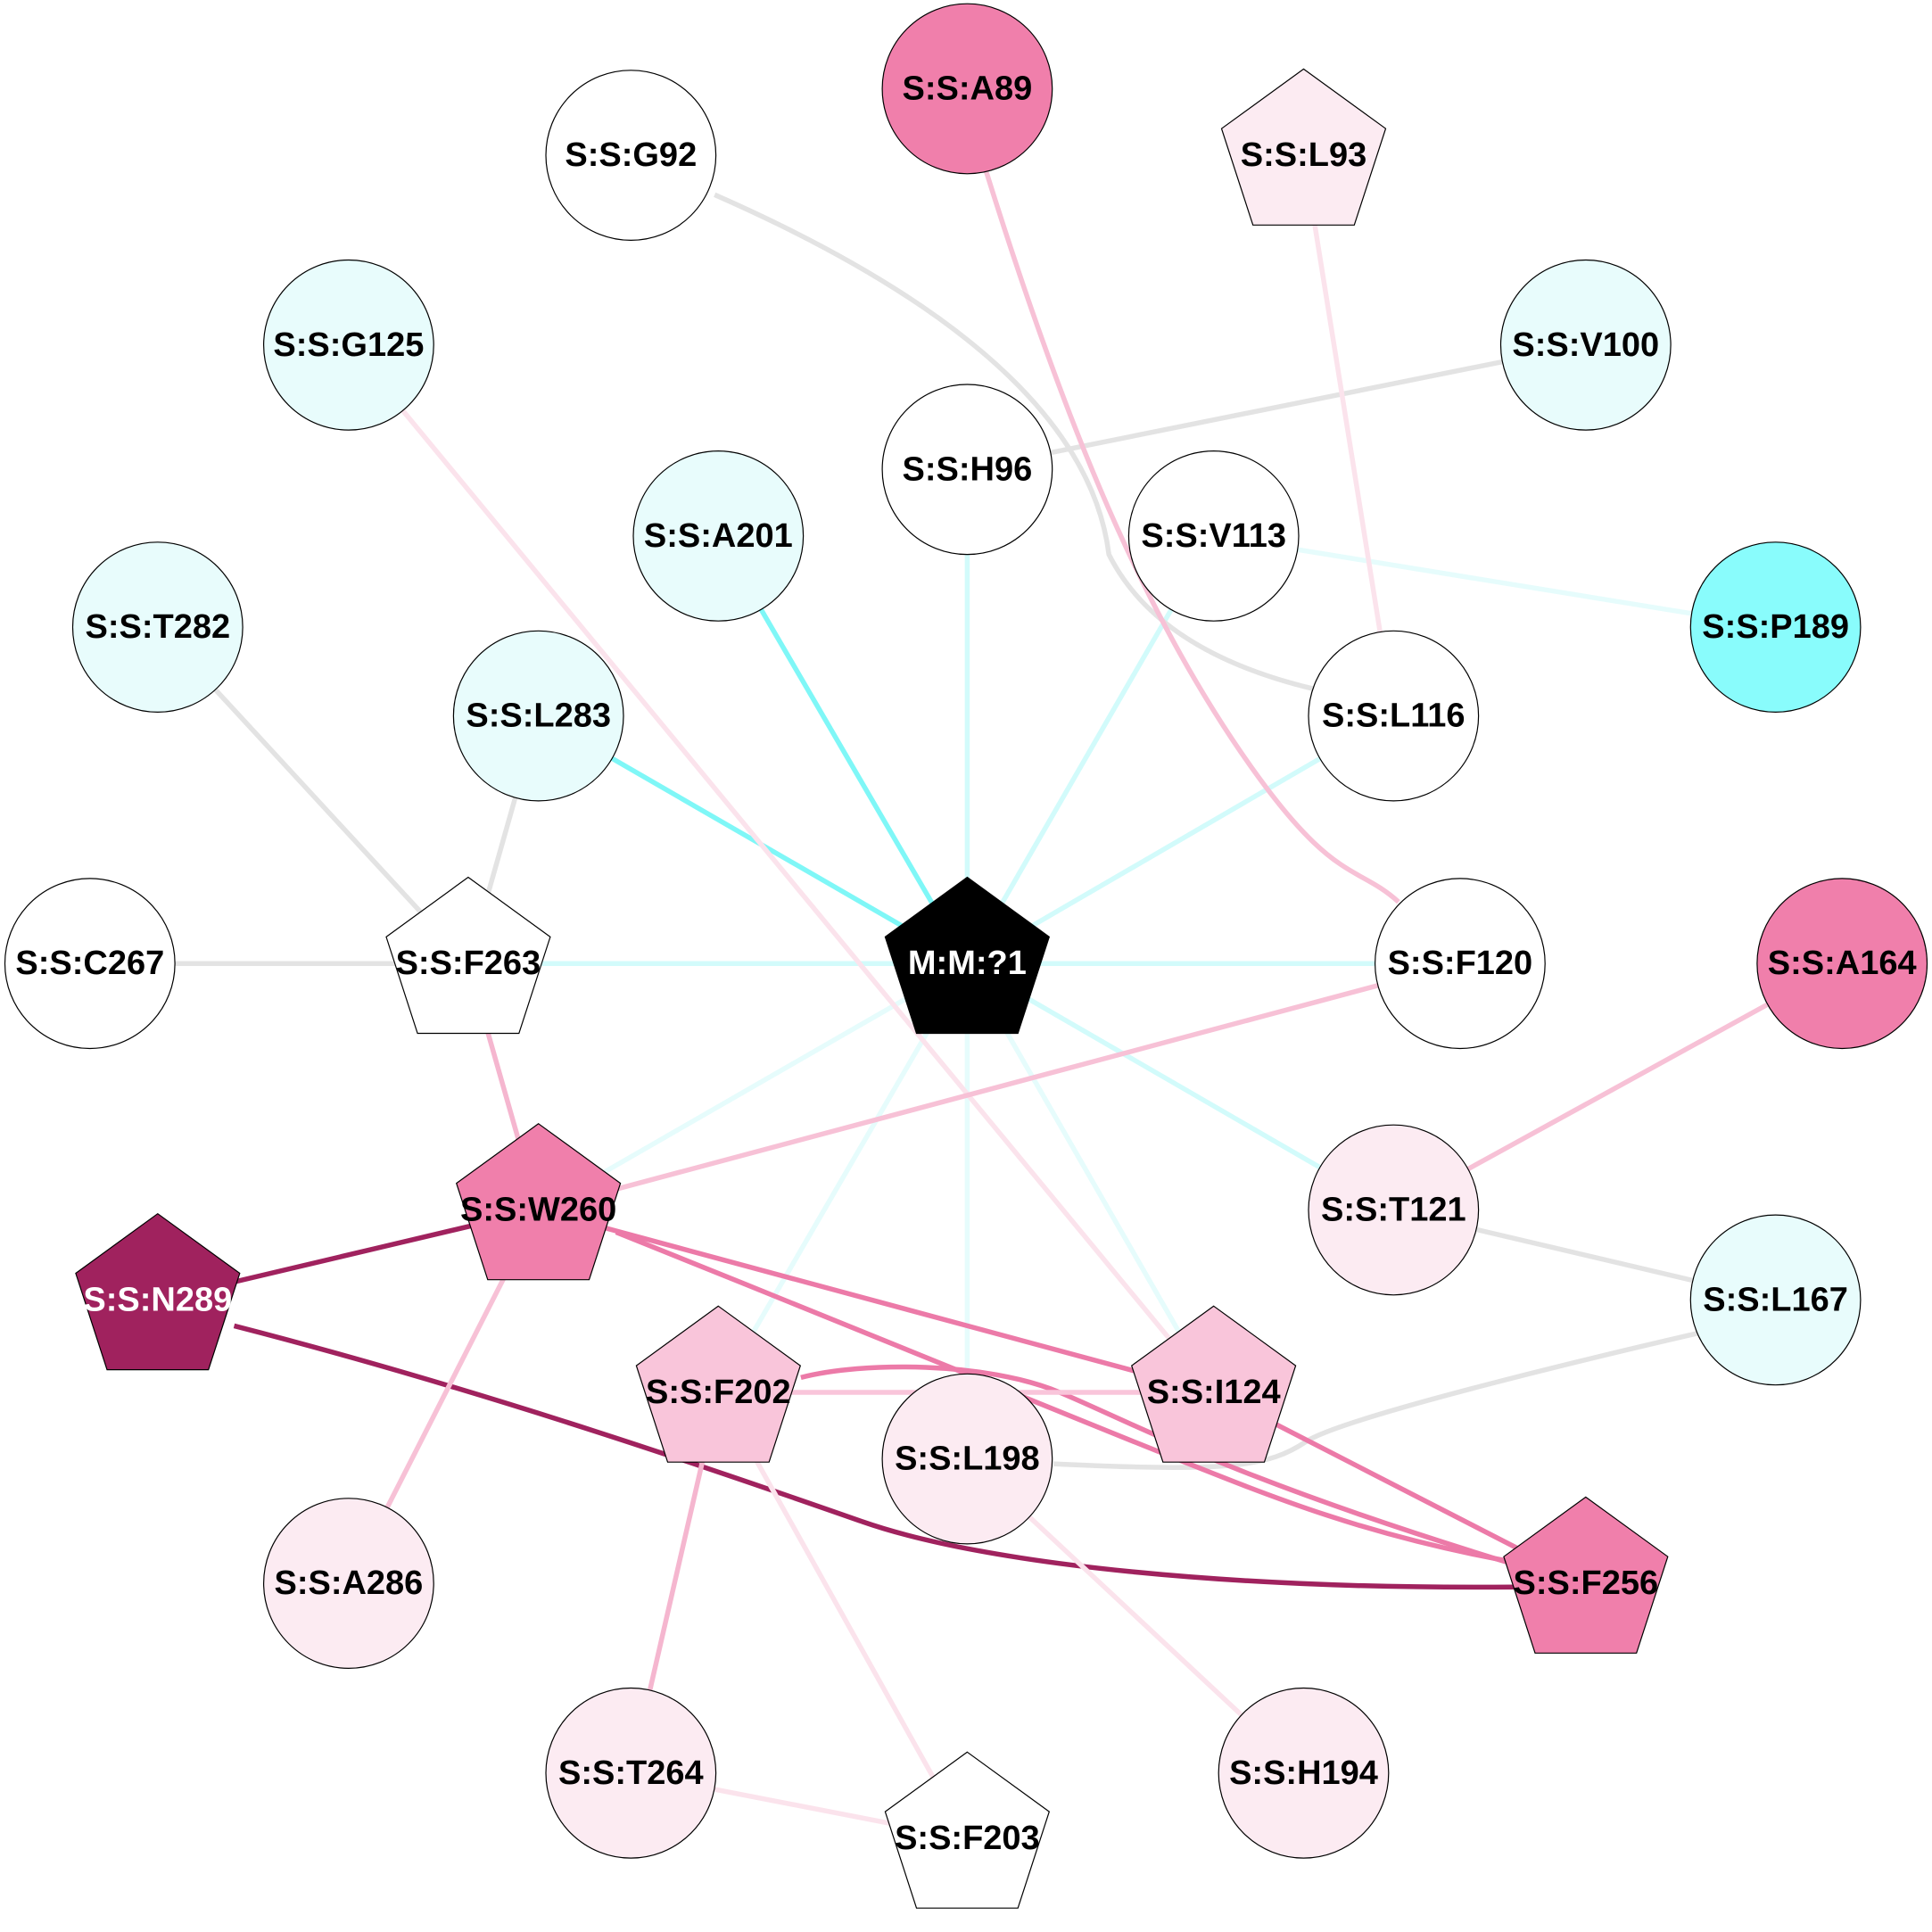  I want to click on node-label: S:S:G125, so click(349, 345).